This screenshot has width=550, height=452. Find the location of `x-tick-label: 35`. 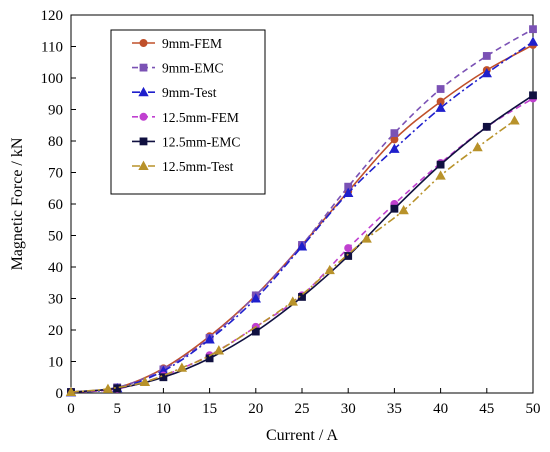

x-tick-label: 35 is located at coordinates (394, 409).